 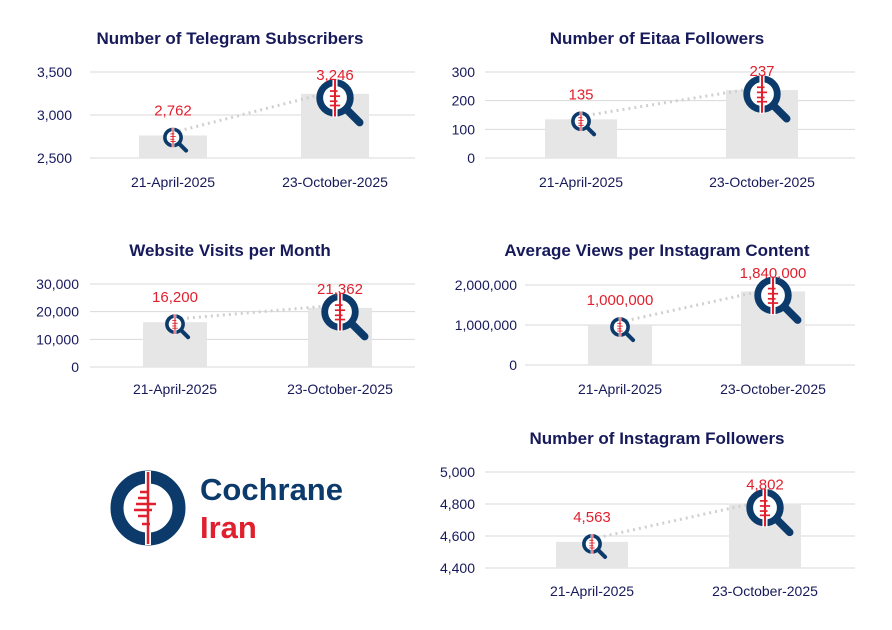 What do you see at coordinates (229, 38) in the screenshot?
I see `chart-title: Number of Telegram Subscribers` at bounding box center [229, 38].